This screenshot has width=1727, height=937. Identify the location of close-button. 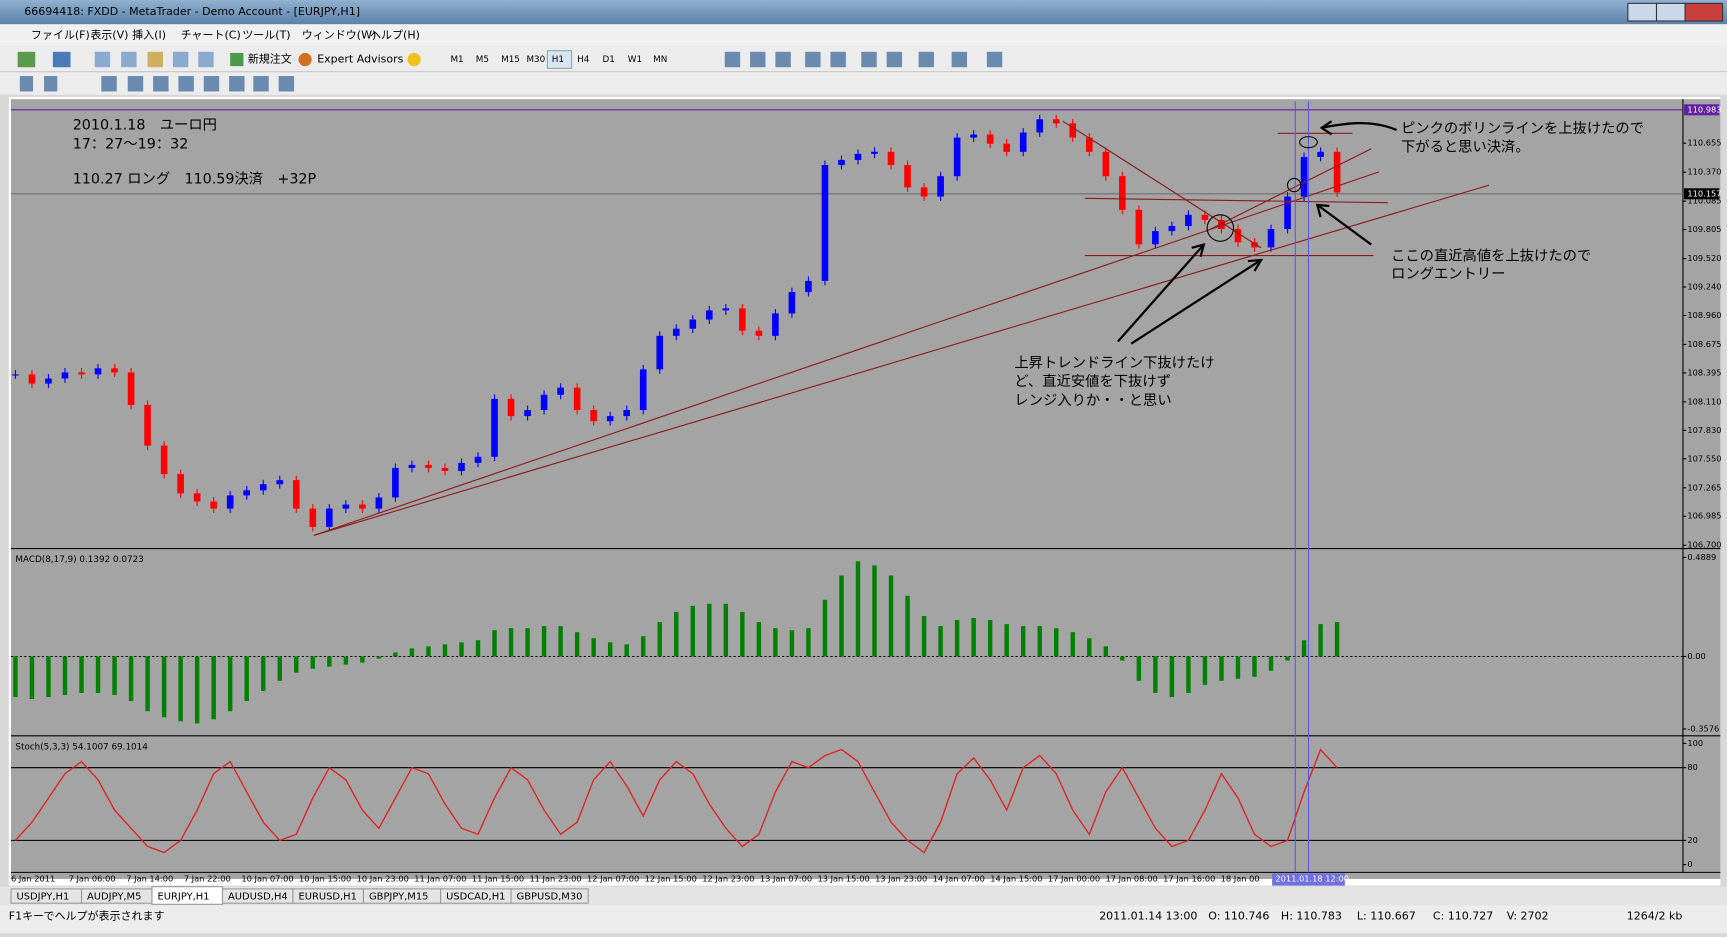
(1704, 12).